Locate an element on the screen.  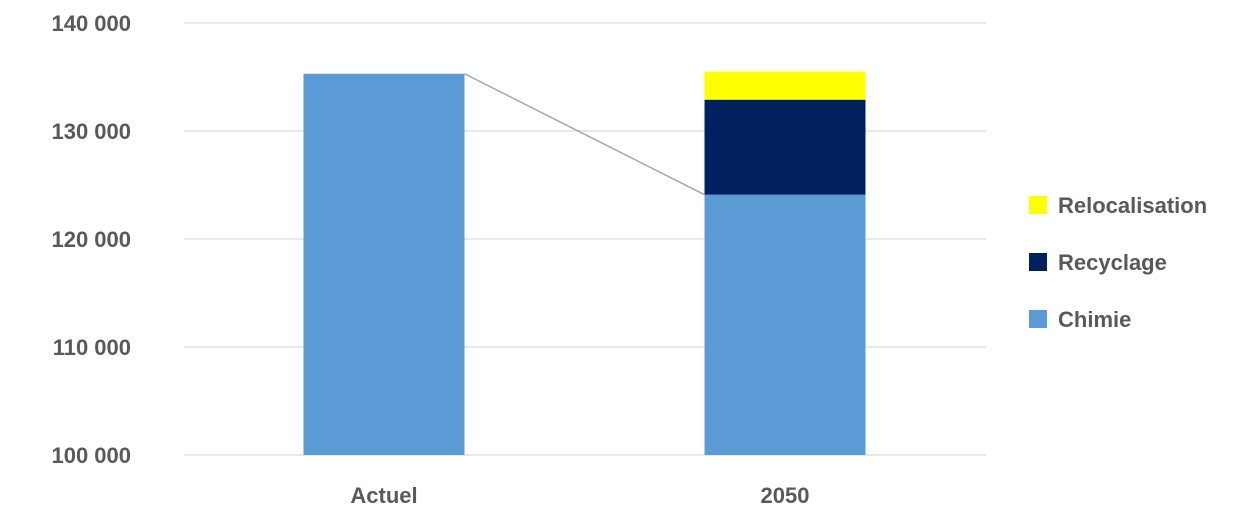
bar-connectors is located at coordinates (584, 134).